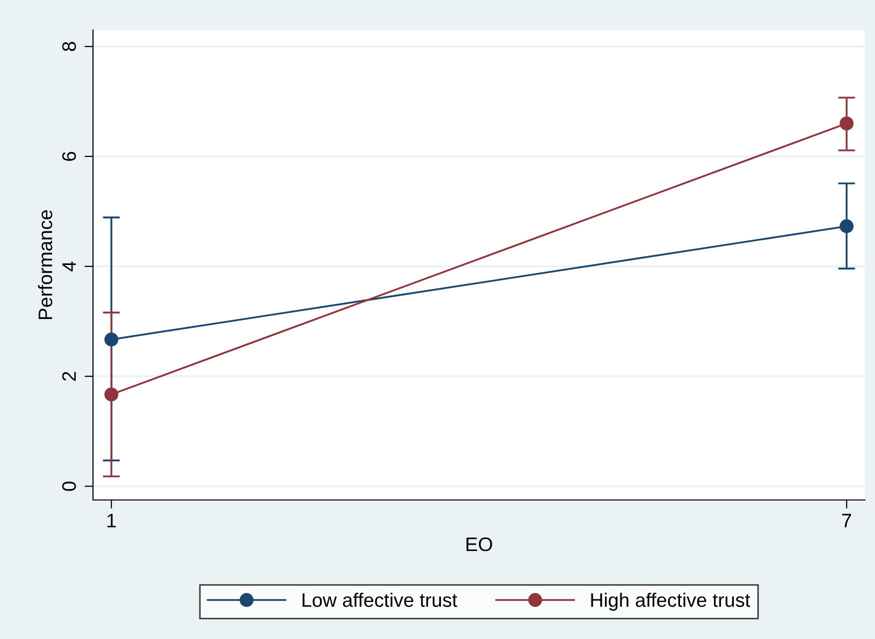 The width and height of the screenshot is (875, 639). Describe the element at coordinates (69, 486) in the screenshot. I see `y-tick-label: 0` at that location.